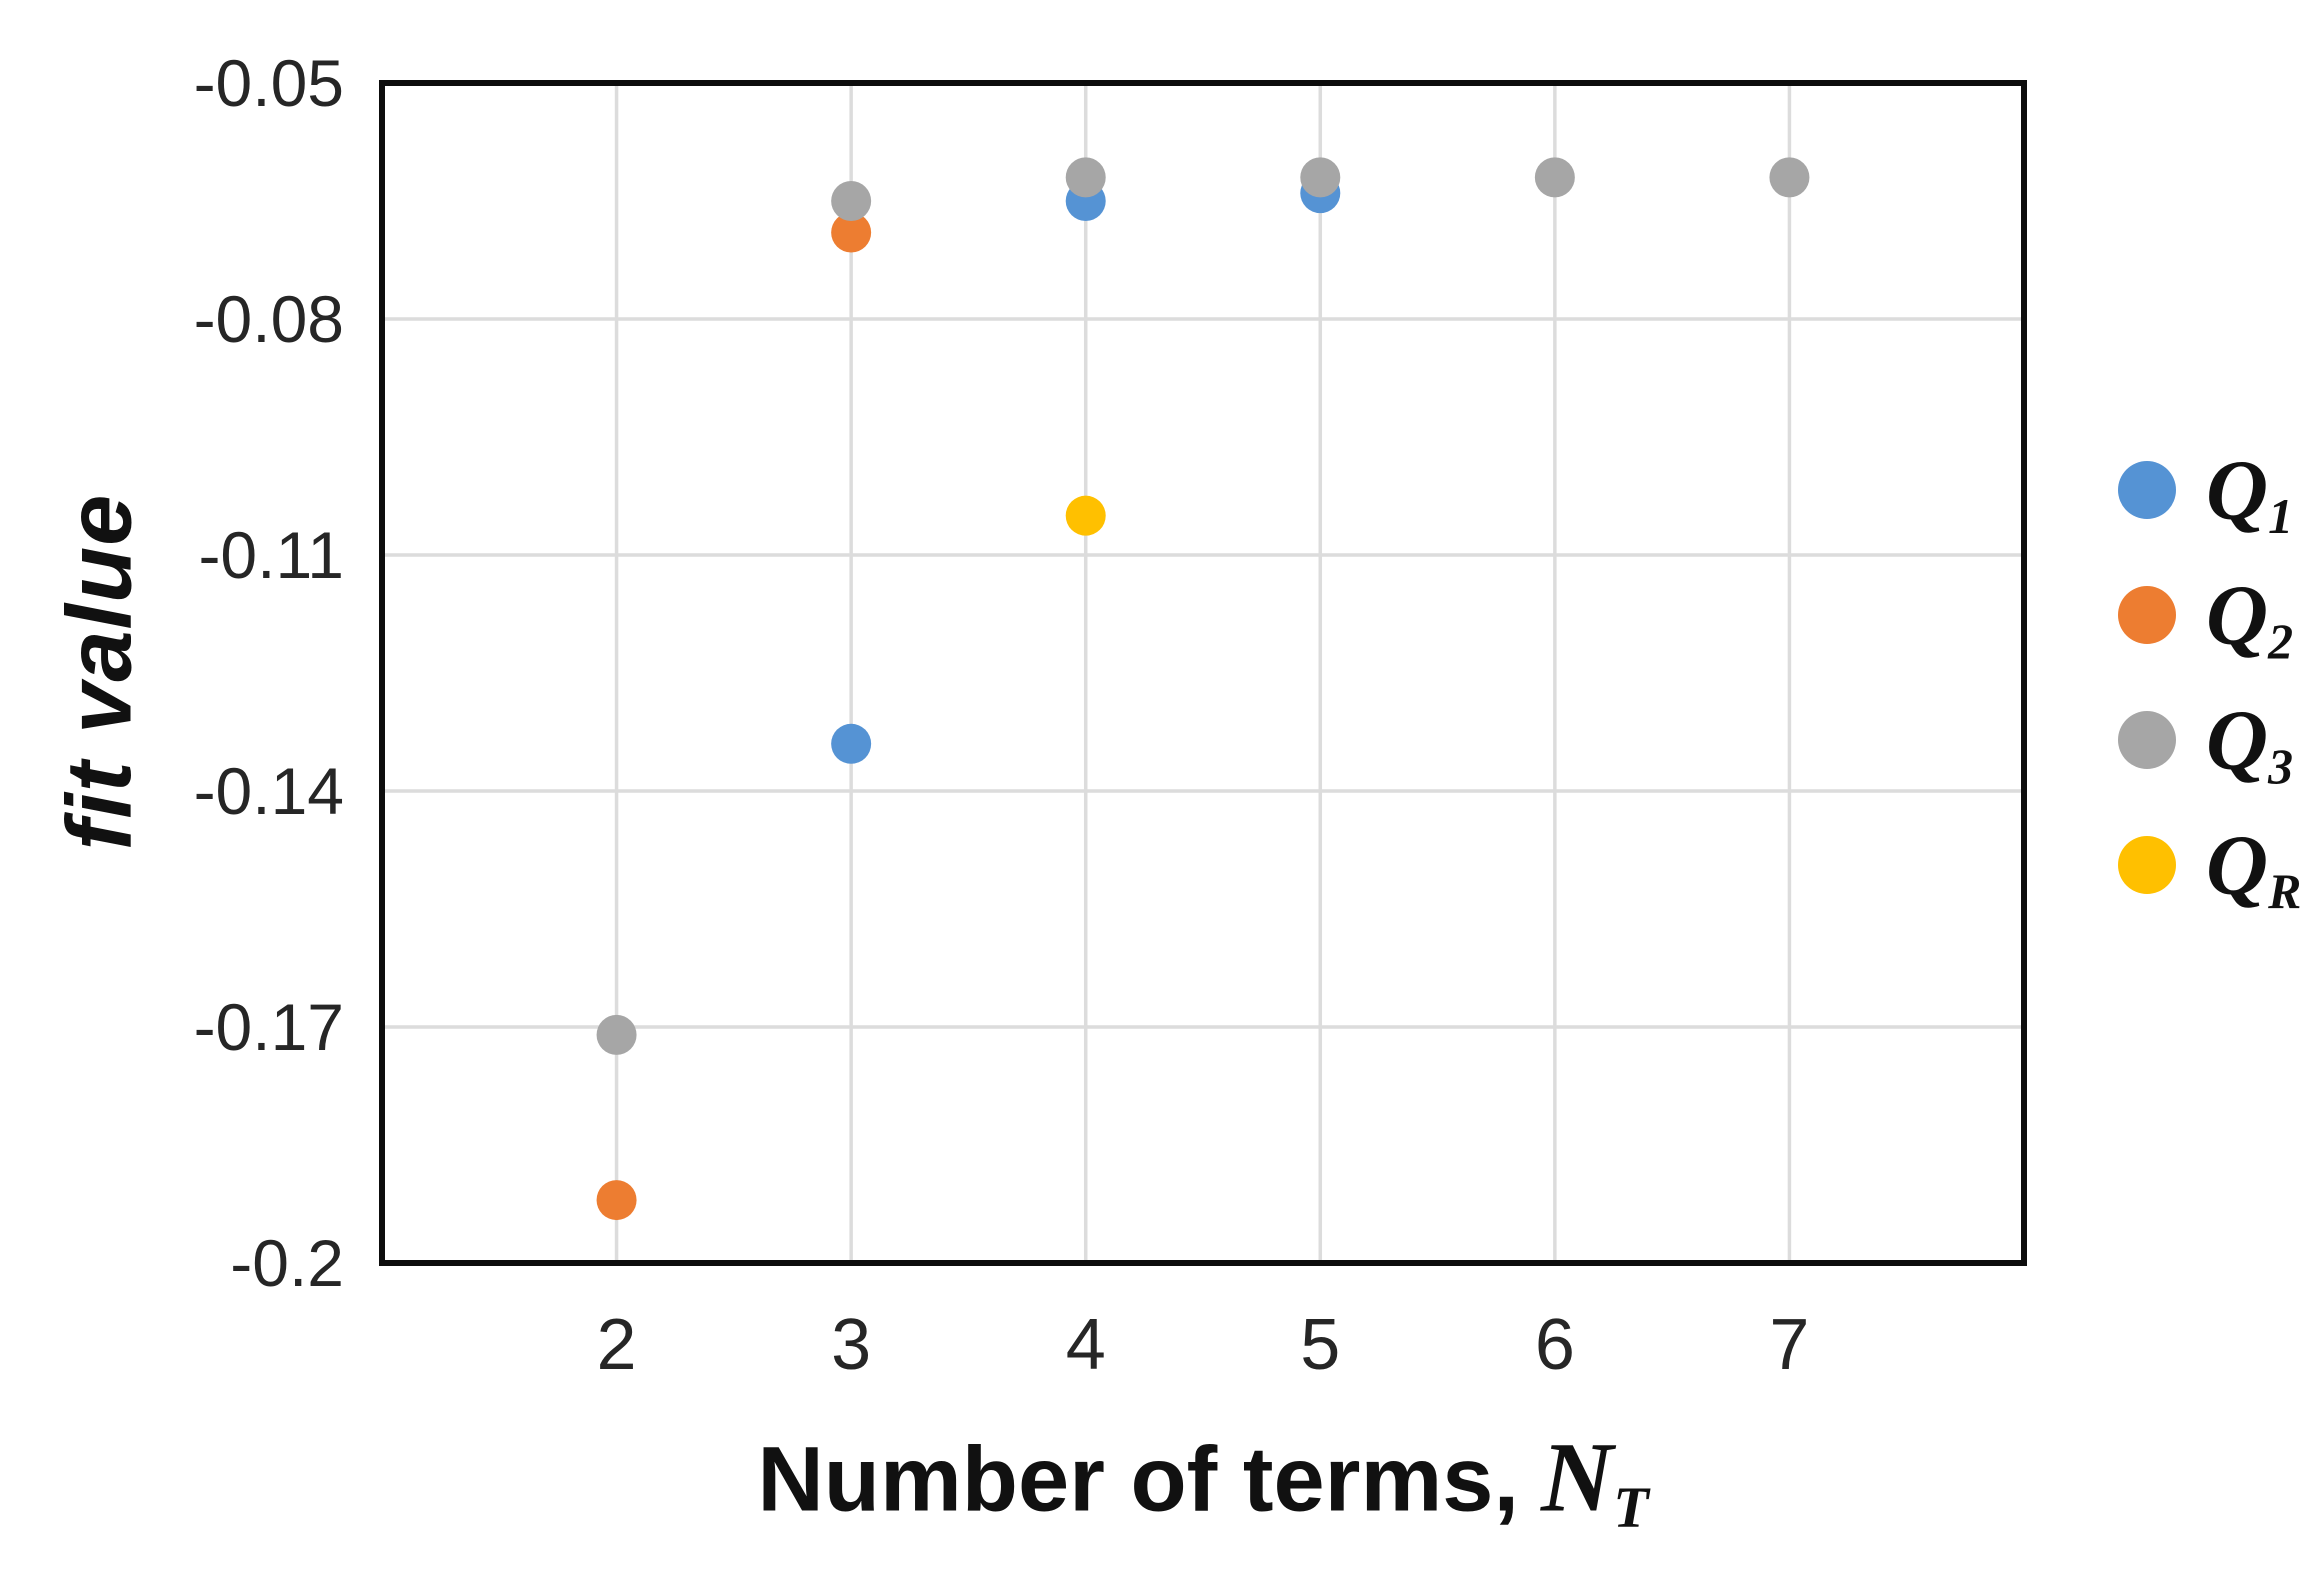 The width and height of the screenshot is (2315, 1569). Describe the element at coordinates (851, 232) in the screenshot. I see `data-point-q2-x3` at that location.